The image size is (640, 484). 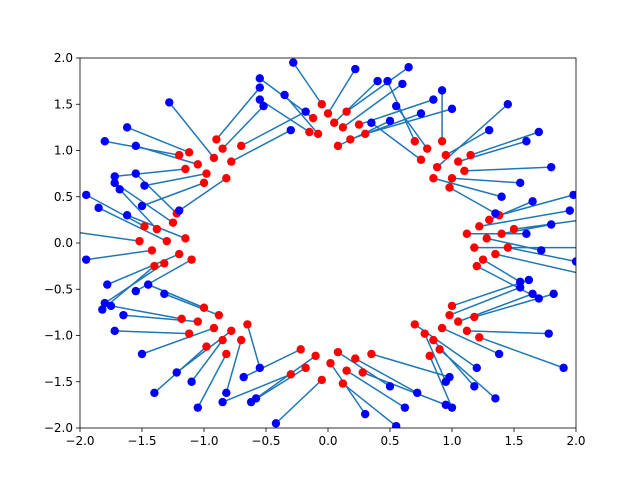 What do you see at coordinates (389, 441) in the screenshot?
I see `x-tick-label: 0.5` at bounding box center [389, 441].